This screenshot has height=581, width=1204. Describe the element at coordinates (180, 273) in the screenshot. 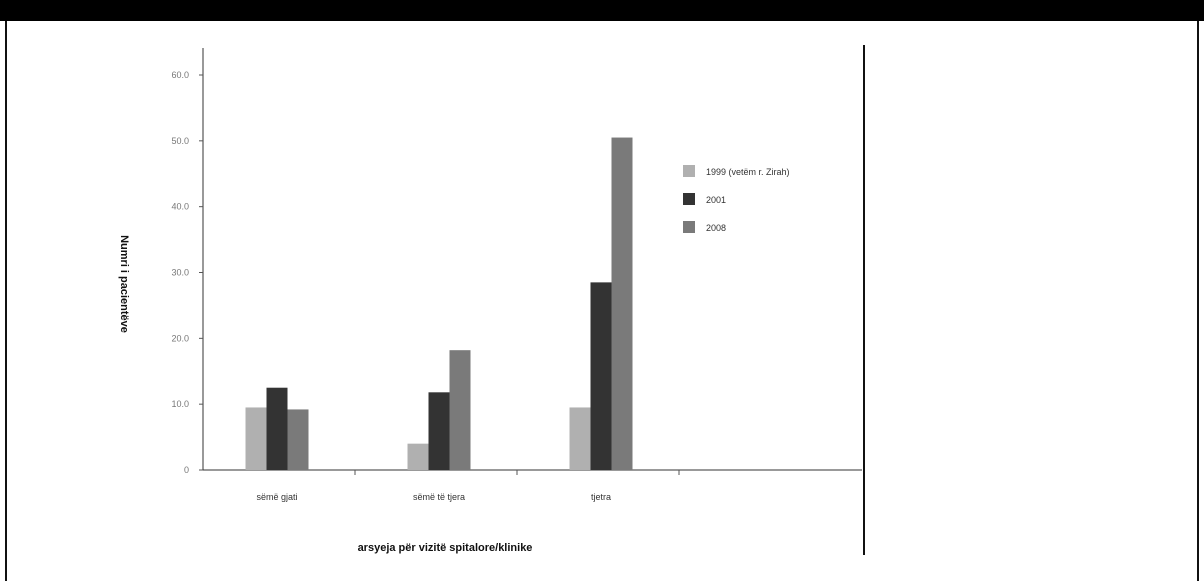

I see `y-tick-label: 30.0` at that location.